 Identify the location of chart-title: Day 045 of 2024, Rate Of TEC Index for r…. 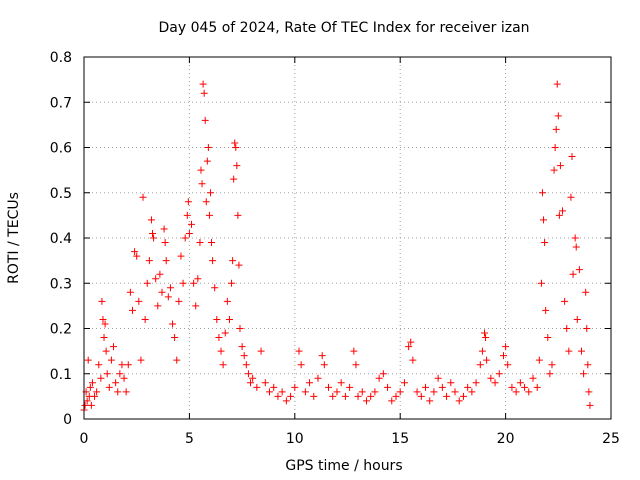
(343, 28).